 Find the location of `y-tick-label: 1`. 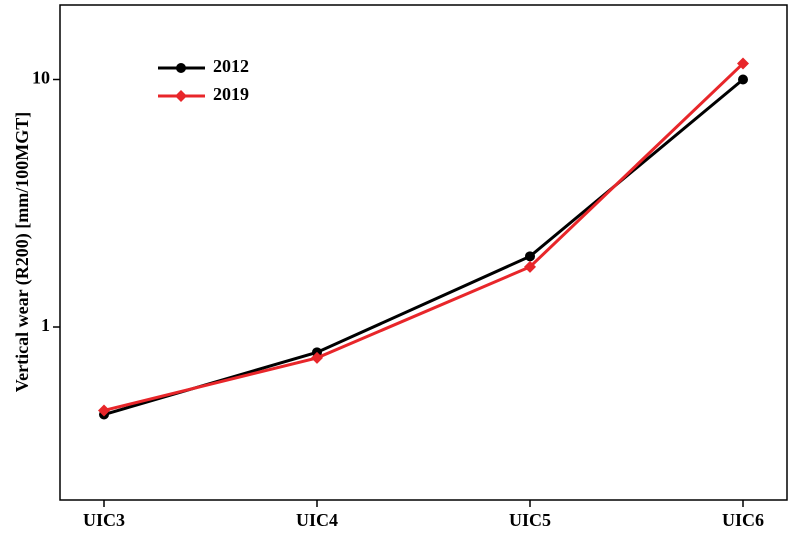

y-tick-label: 1 is located at coordinates (45, 325).